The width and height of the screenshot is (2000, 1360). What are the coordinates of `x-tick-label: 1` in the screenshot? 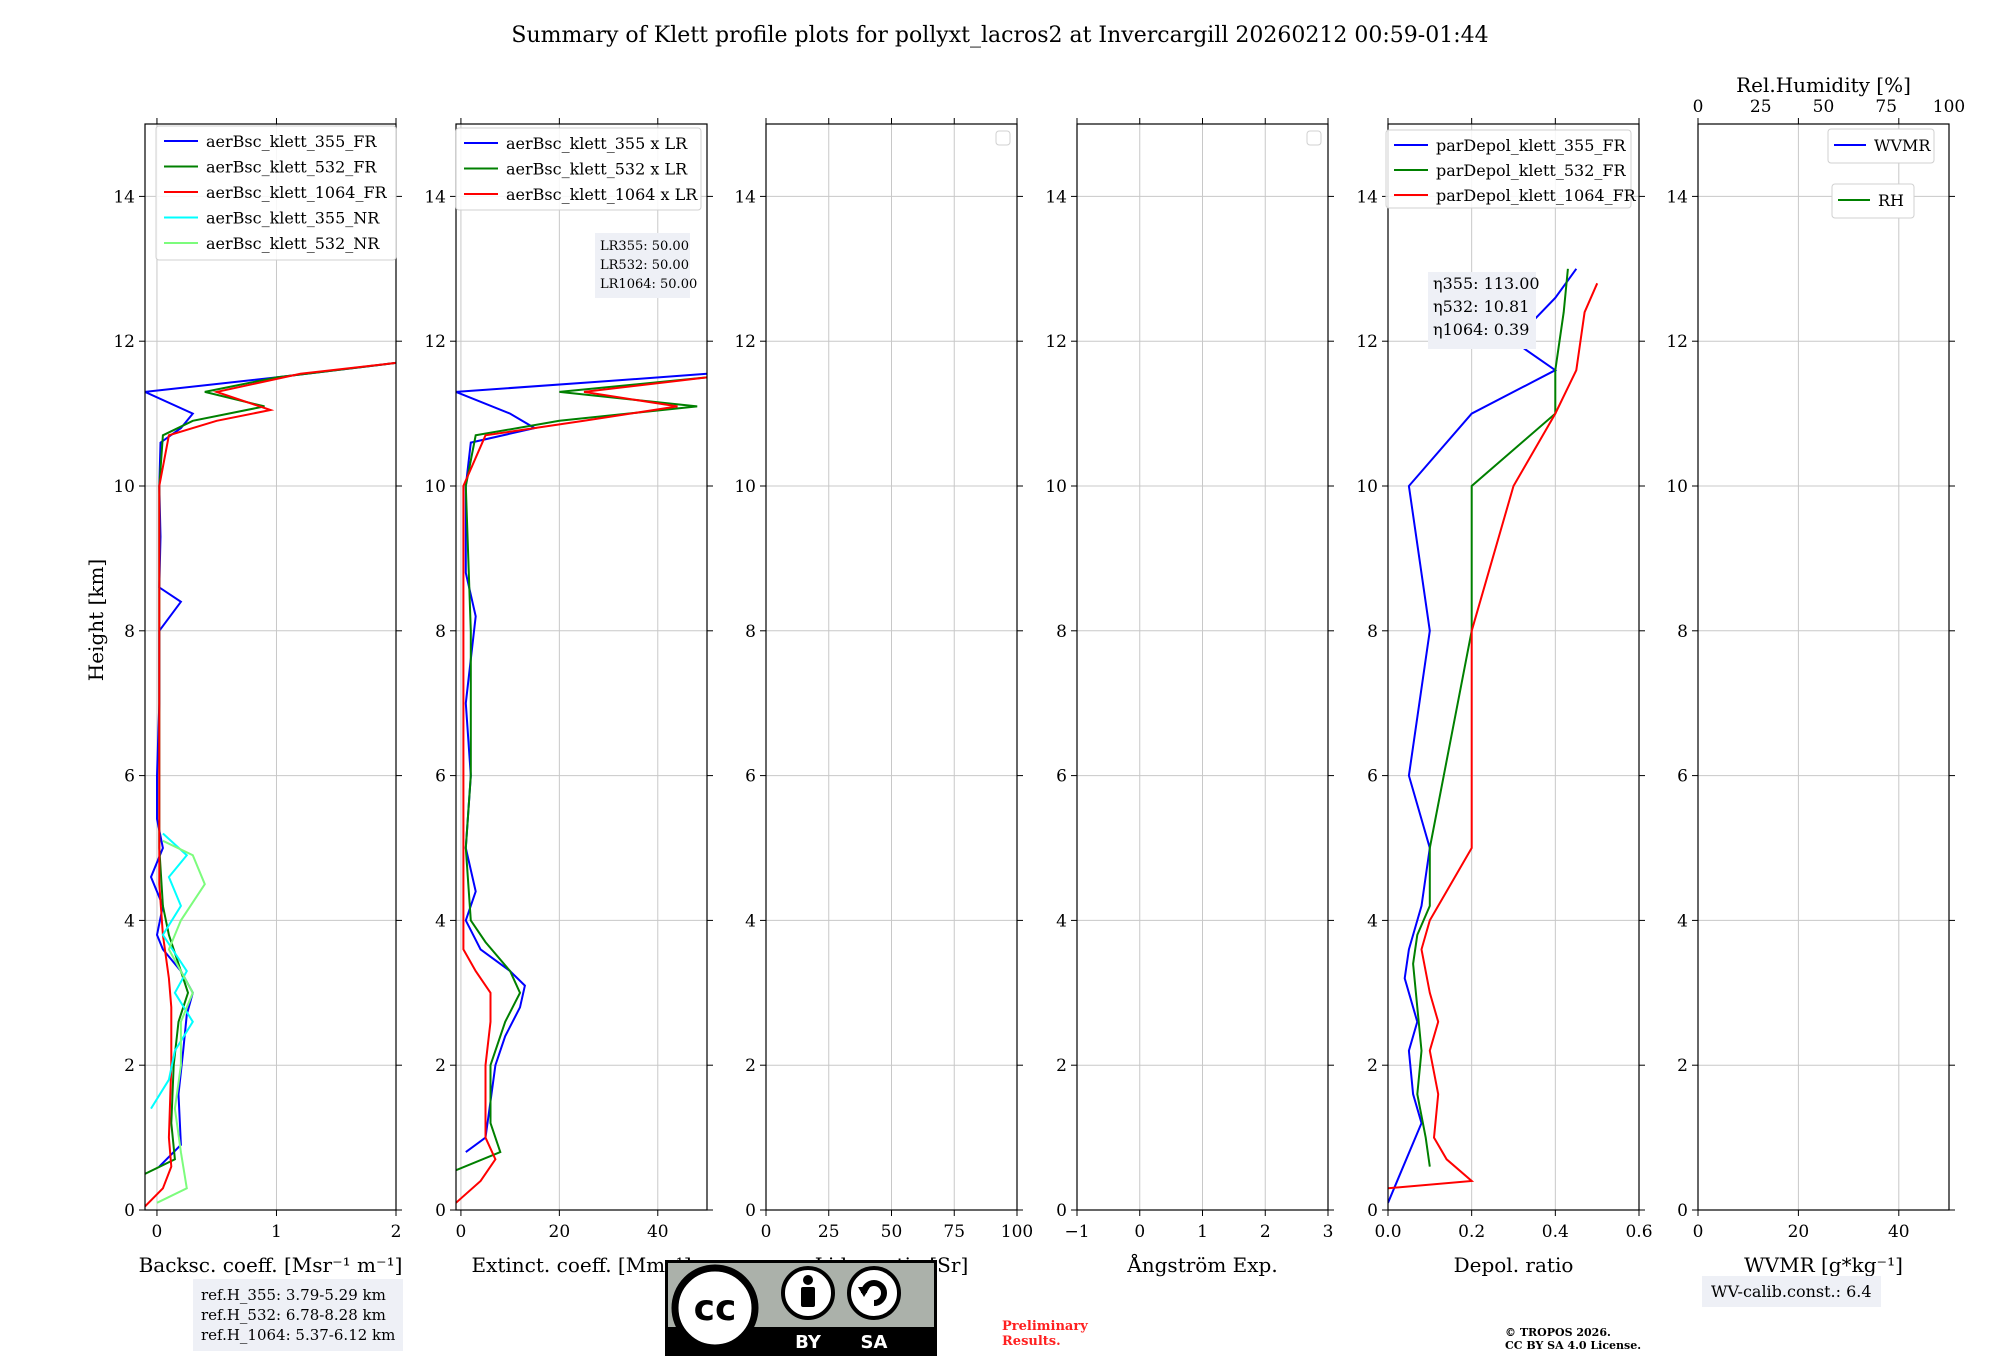 It's located at (1202, 1232).